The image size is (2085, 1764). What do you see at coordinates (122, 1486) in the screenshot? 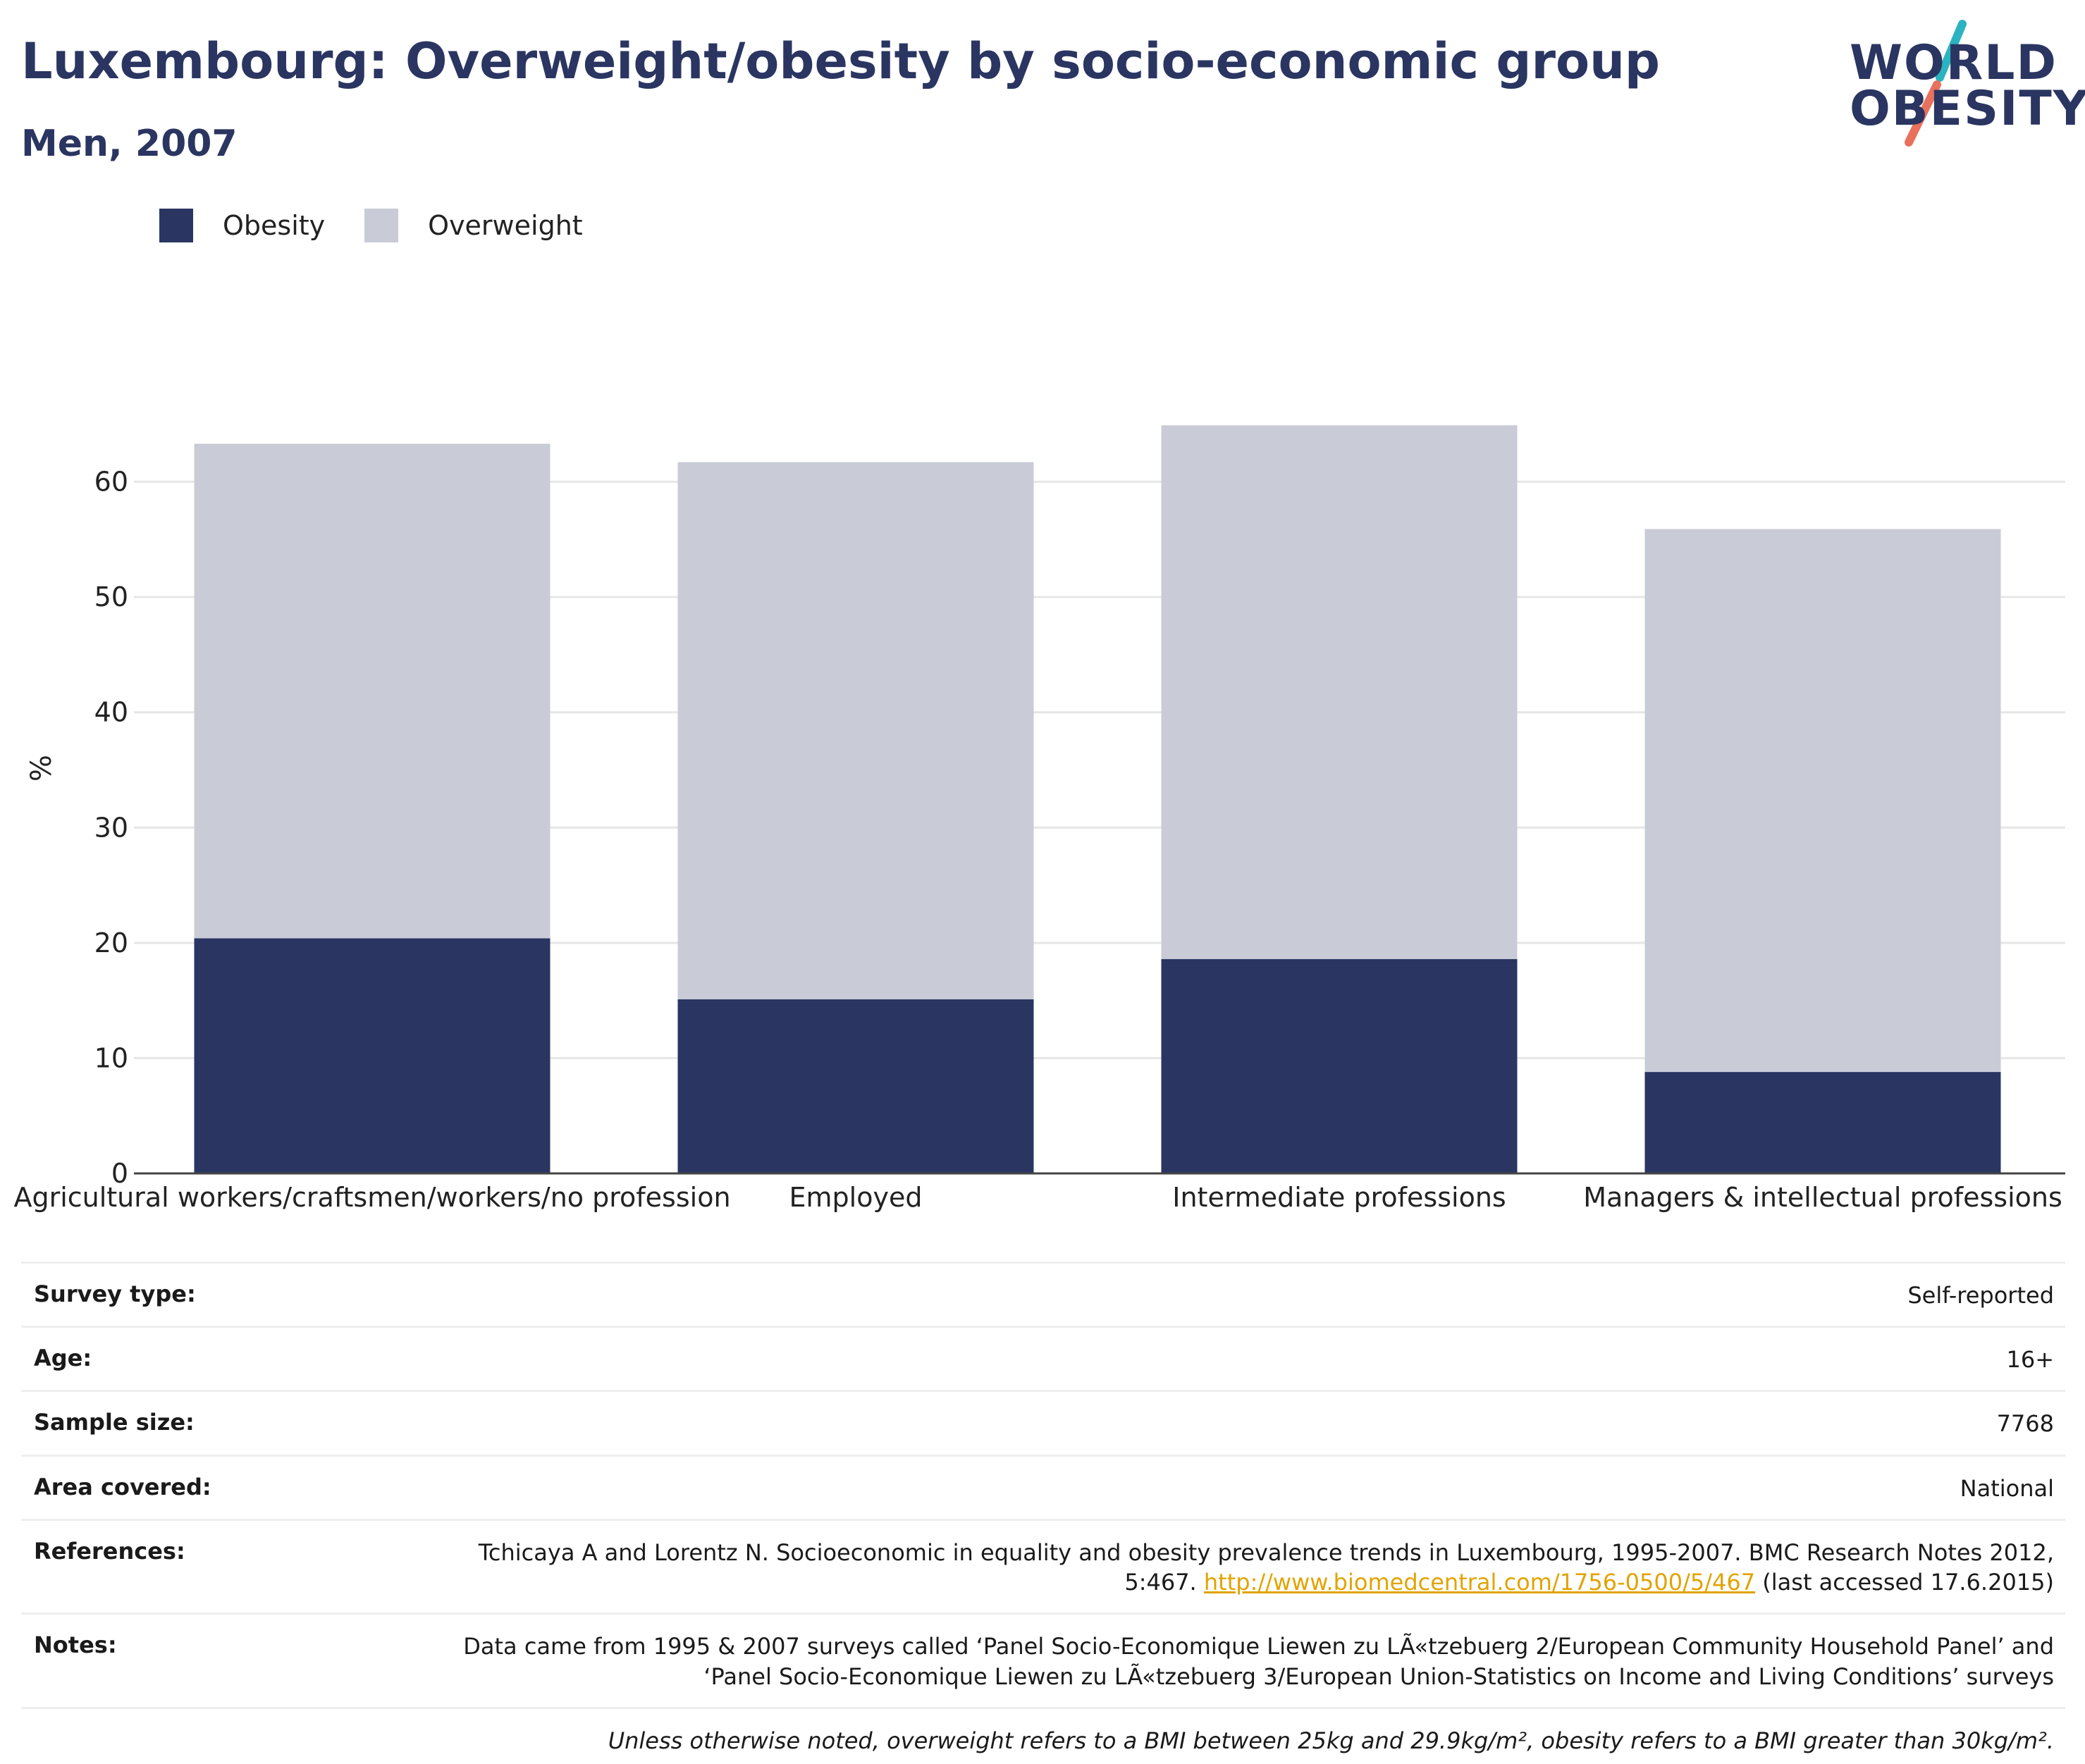
I see `meta-key: Area covered:` at bounding box center [122, 1486].